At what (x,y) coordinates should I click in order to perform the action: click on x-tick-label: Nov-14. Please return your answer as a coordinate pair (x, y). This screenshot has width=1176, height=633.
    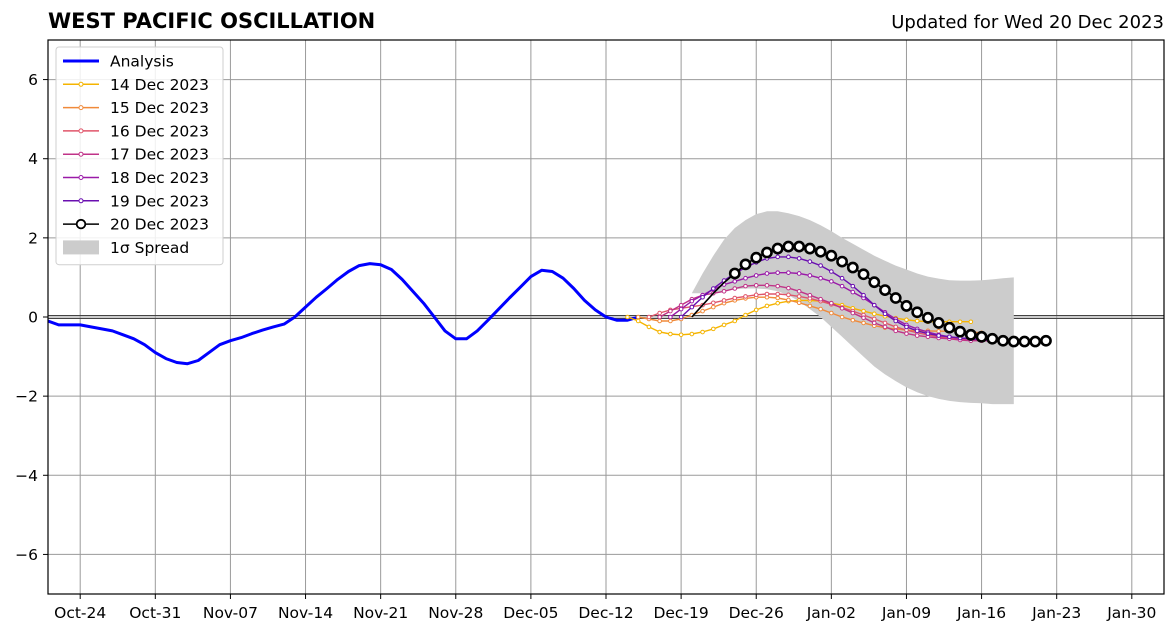
    Looking at the image, I should click on (305, 613).